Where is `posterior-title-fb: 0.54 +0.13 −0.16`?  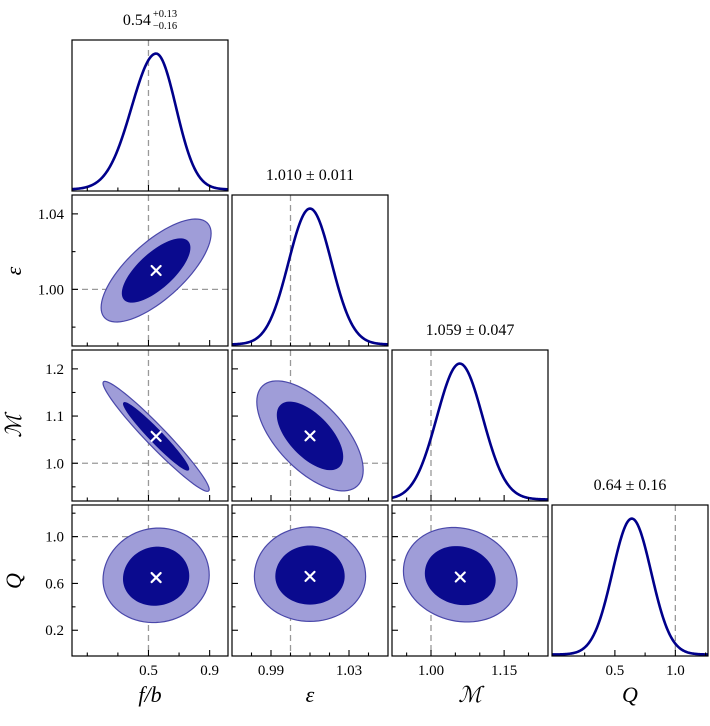 posterior-title-fb: 0.54 +0.13 −0.16 is located at coordinates (150, 21).